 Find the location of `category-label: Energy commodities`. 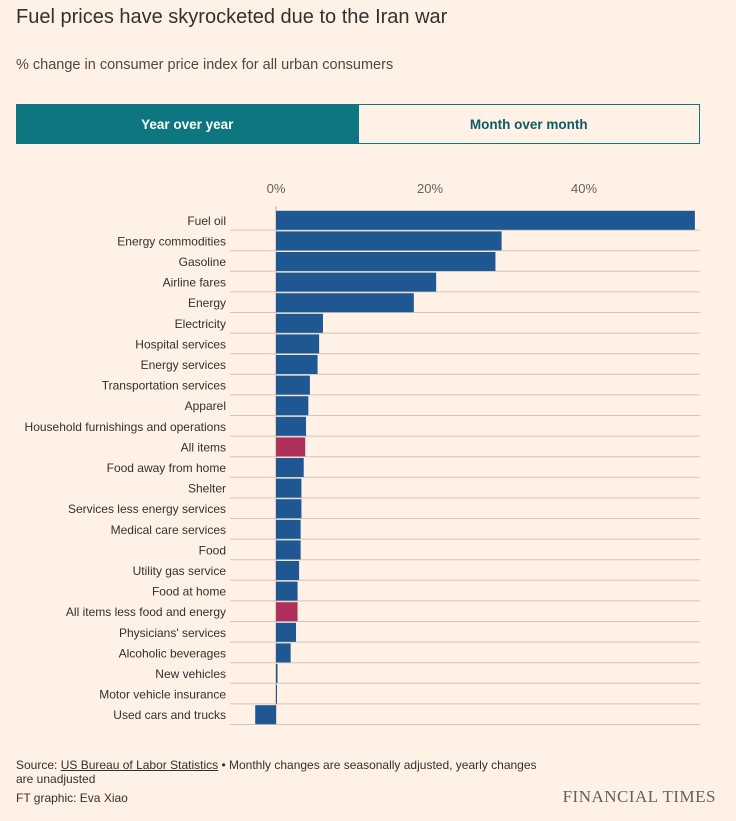

category-label: Energy commodities is located at coordinates (171, 241).